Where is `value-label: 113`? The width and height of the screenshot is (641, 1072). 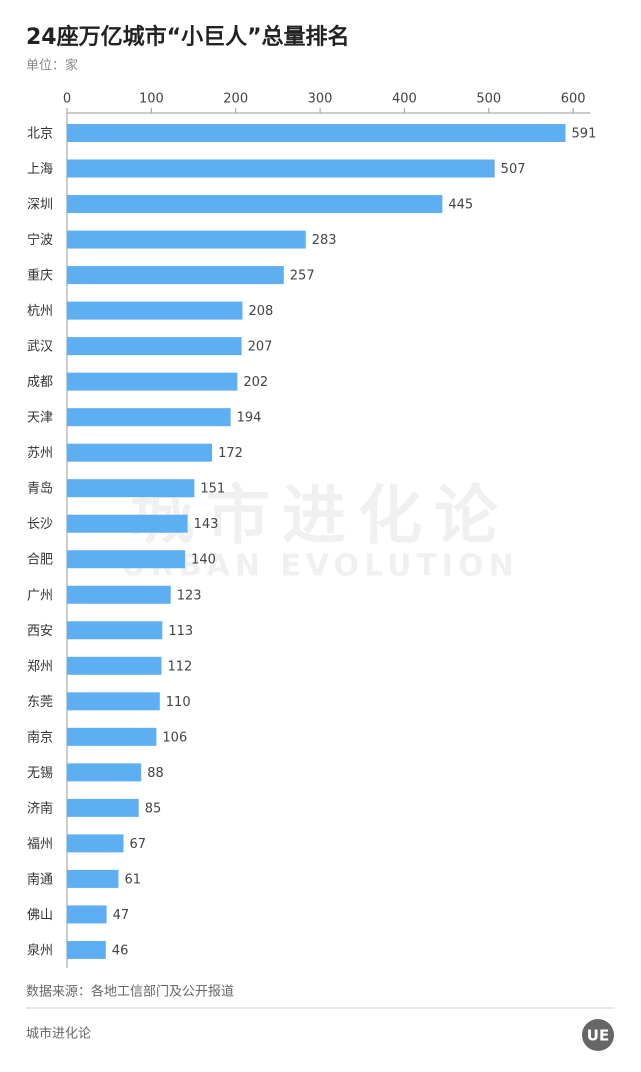
value-label: 113 is located at coordinates (180, 631).